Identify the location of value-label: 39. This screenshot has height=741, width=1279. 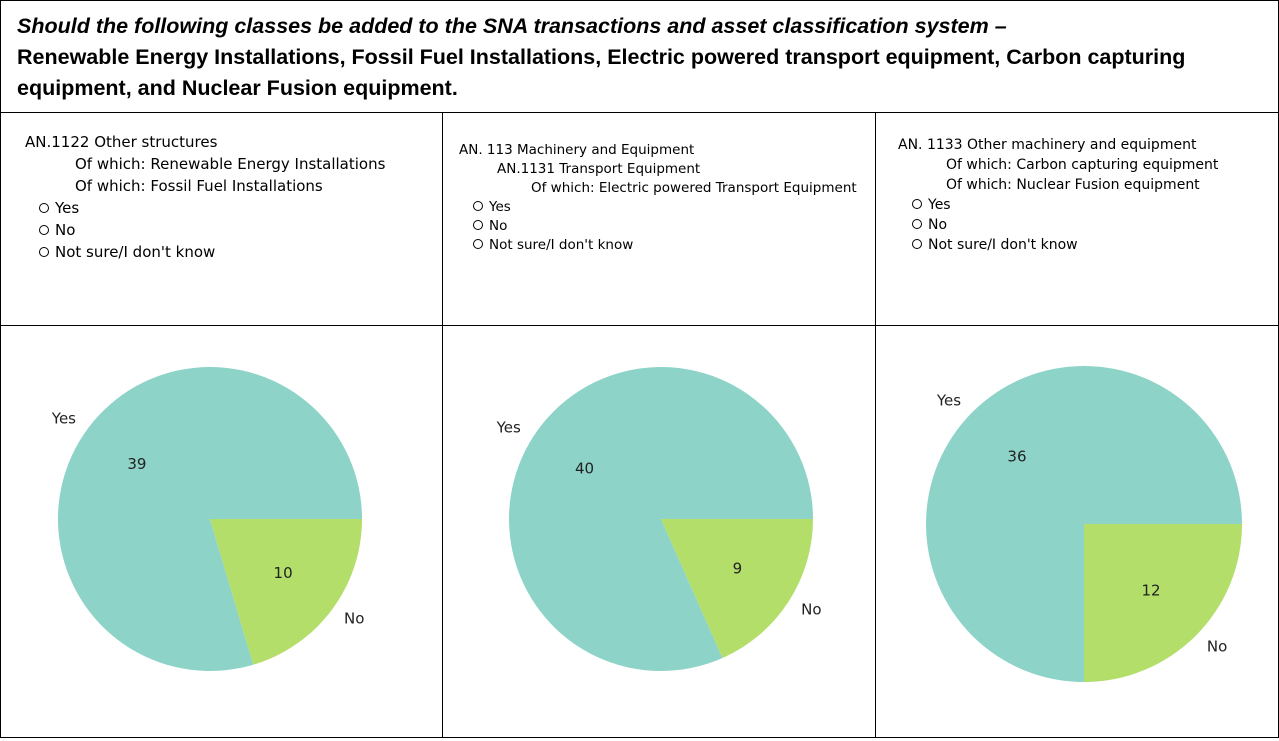
(136, 464).